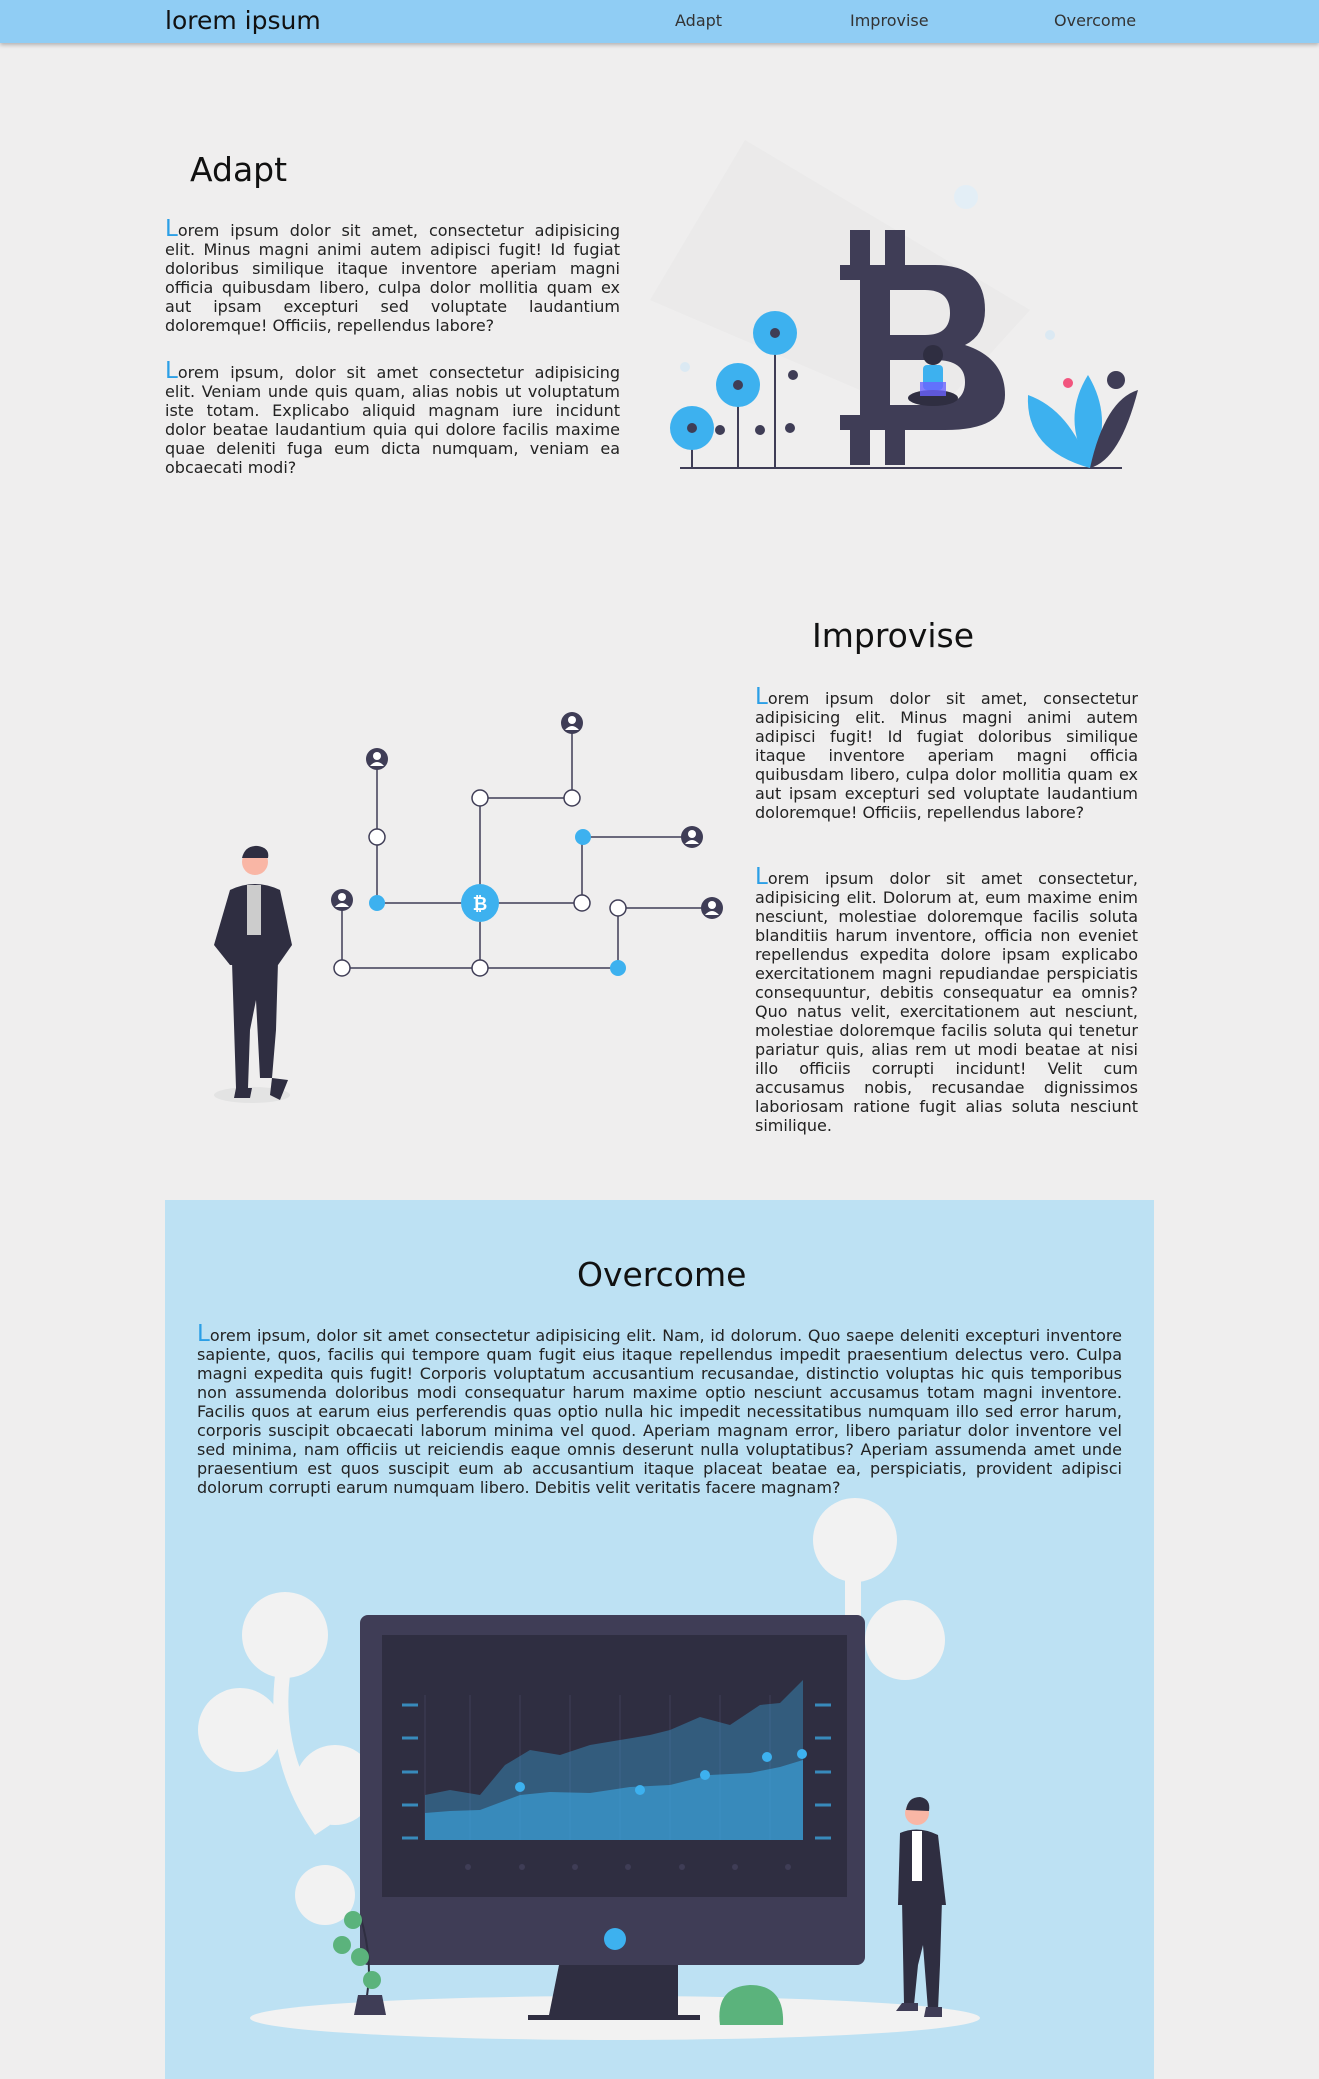 This screenshot has height=2079, width=1319. Describe the element at coordinates (468, 907) in the screenshot. I see `network-illustration: ₿` at that location.